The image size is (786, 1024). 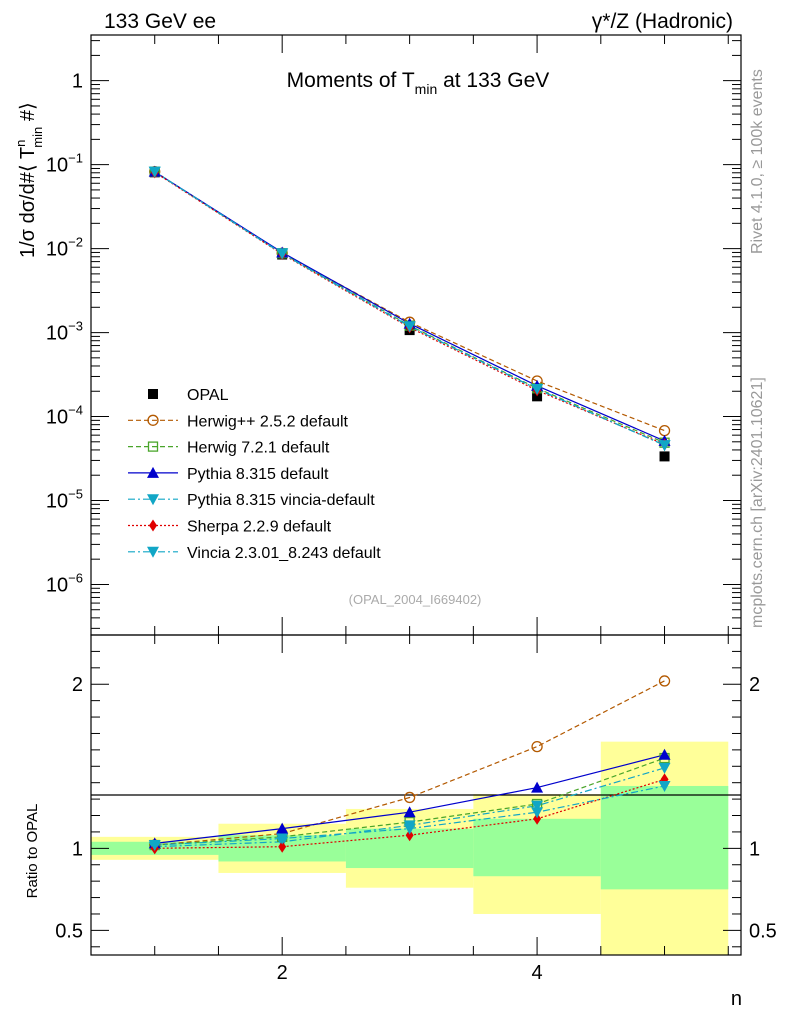 I want to click on watermark: (OPAL_2004_I669402), so click(x=415, y=599).